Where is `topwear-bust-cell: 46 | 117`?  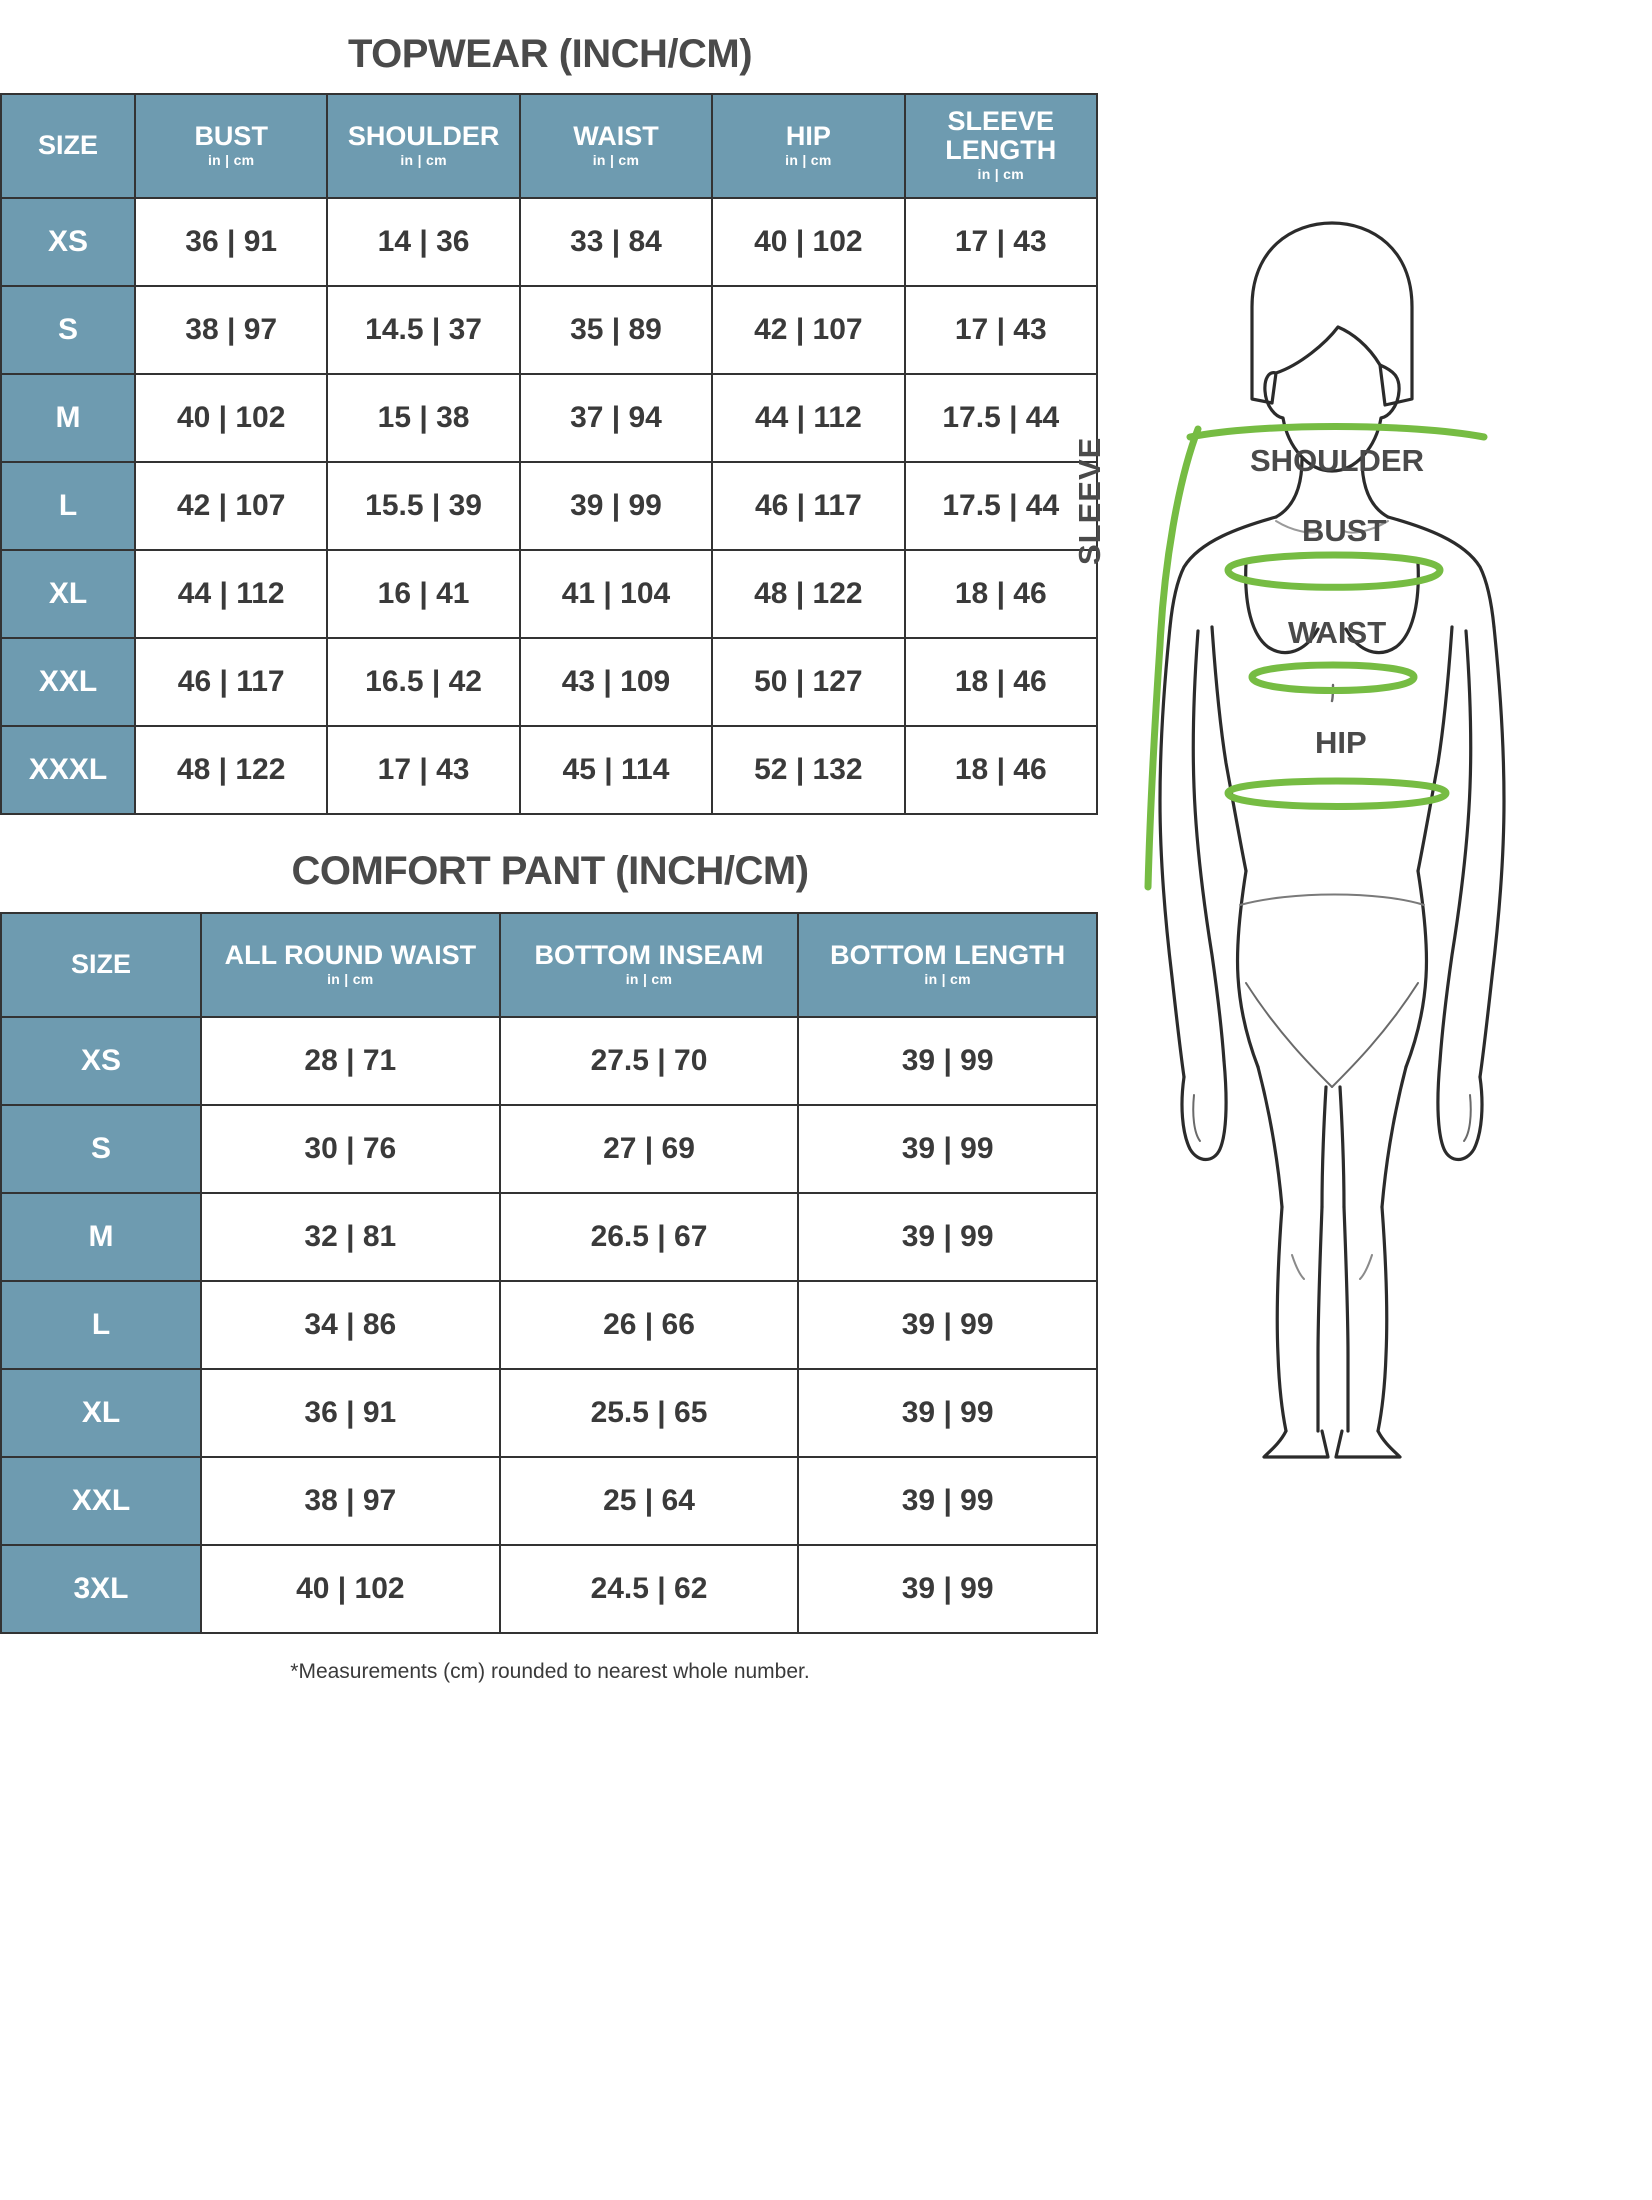 topwear-bust-cell: 46 | 117 is located at coordinates (231, 682).